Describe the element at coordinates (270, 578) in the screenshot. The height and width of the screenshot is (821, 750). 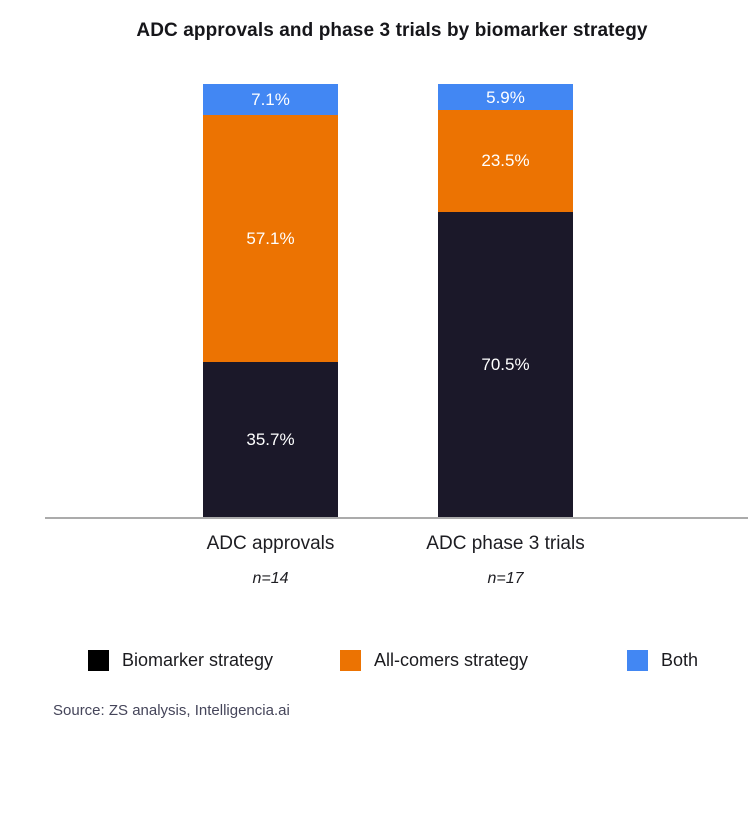
I see `sample-size-label: n=14` at that location.